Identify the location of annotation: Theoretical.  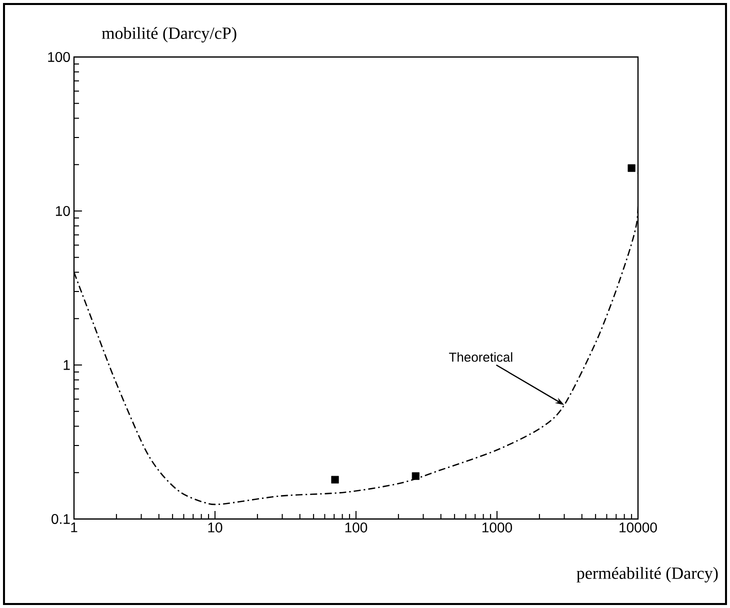
(480, 357).